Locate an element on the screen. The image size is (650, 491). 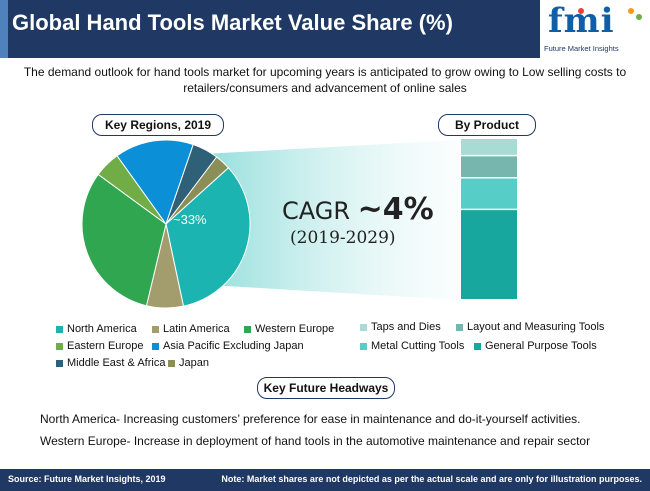
regions-pie is located at coordinates (166, 224).